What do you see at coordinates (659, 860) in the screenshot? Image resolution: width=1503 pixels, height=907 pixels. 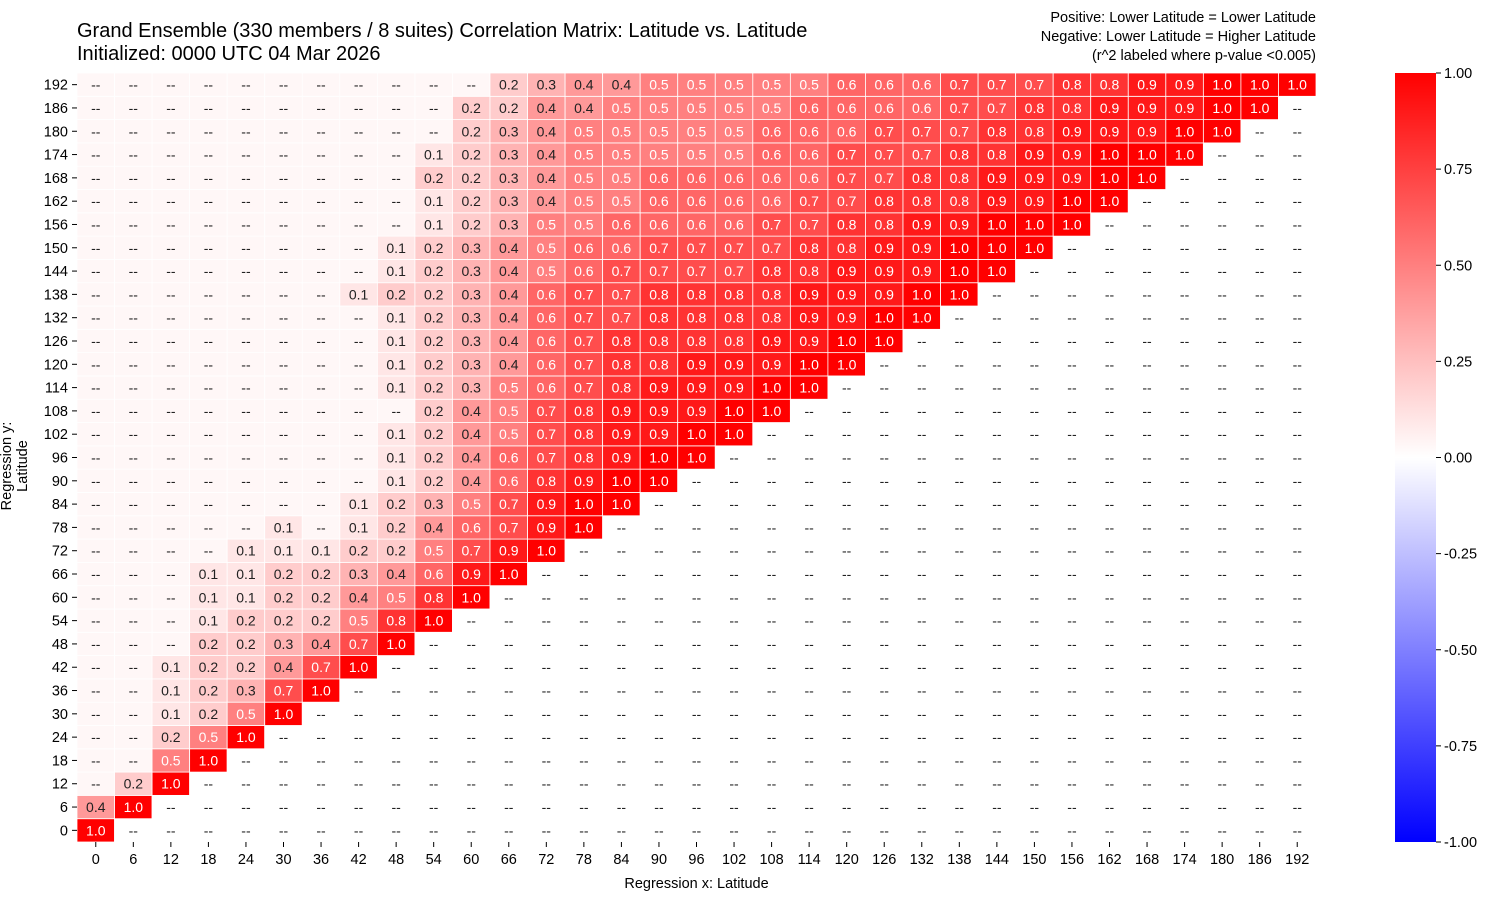 I see `x-tick-label: 90` at bounding box center [659, 860].